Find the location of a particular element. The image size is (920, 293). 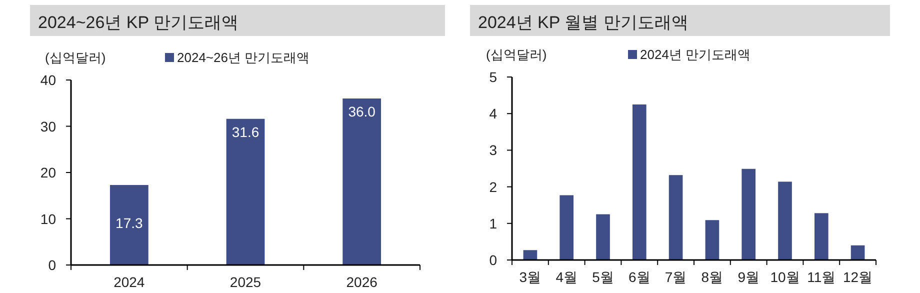

x-tick-label: 3월 is located at coordinates (530, 277).